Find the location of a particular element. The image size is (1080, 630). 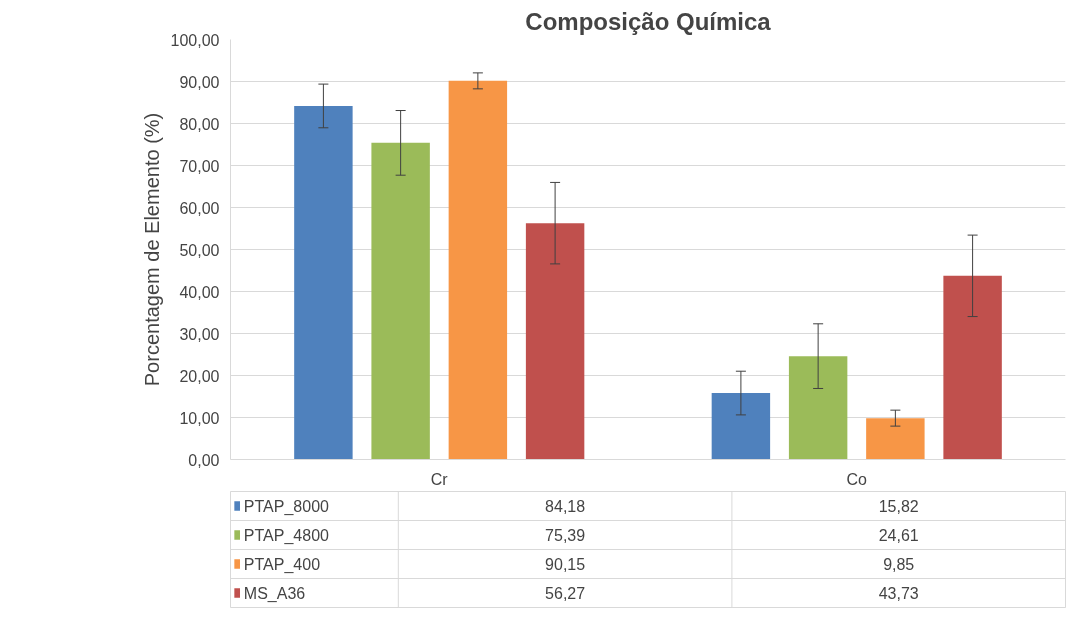

x-tick-label: Co is located at coordinates (857, 479).